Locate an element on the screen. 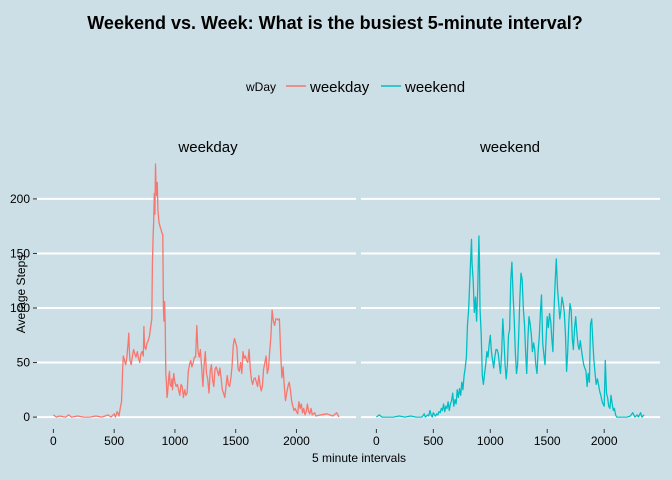 The height and width of the screenshot is (480, 672). y-axis-ticks: 0 50 100 150 200 is located at coordinates (23, 308).